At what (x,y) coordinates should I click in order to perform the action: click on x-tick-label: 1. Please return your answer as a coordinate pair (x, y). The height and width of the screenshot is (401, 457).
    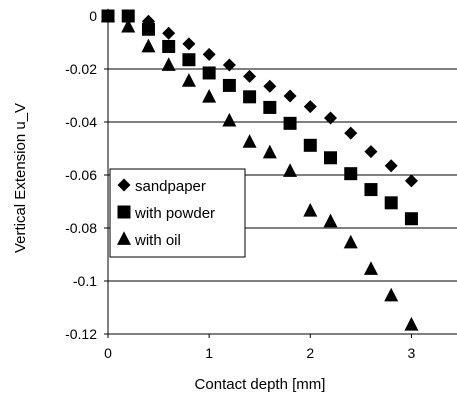
    Looking at the image, I should click on (209, 353).